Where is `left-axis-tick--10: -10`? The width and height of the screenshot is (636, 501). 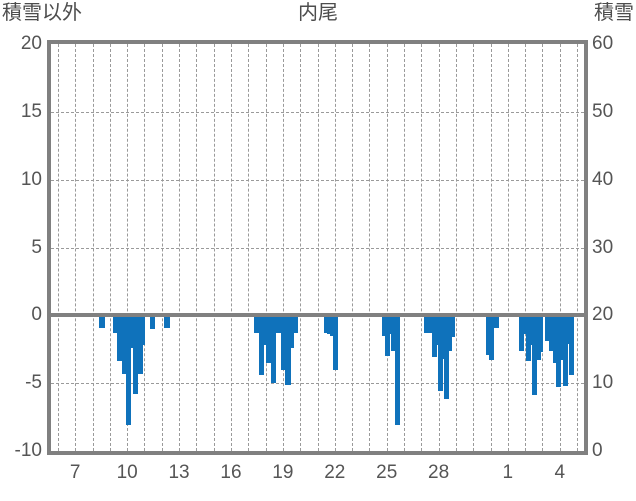 left-axis-tick--10: -10 is located at coordinates (28, 450).